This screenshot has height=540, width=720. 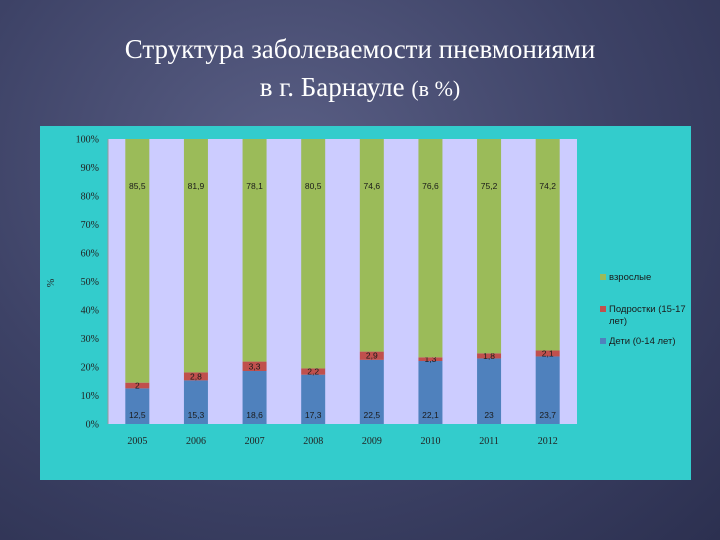 What do you see at coordinates (372, 415) in the screenshot?
I see `data-label-2009-series-1: 22,5` at bounding box center [372, 415].